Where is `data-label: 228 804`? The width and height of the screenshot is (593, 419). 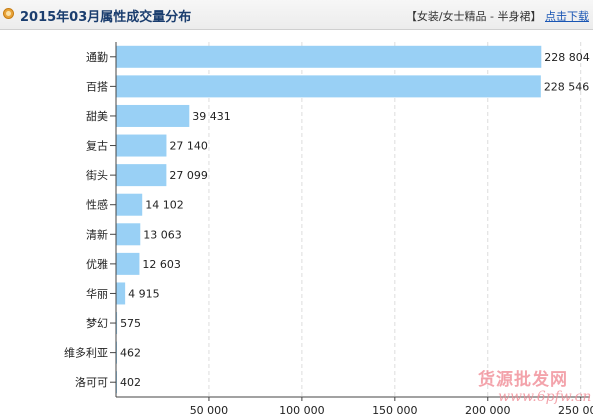 data-label: 228 804 is located at coordinates (567, 57).